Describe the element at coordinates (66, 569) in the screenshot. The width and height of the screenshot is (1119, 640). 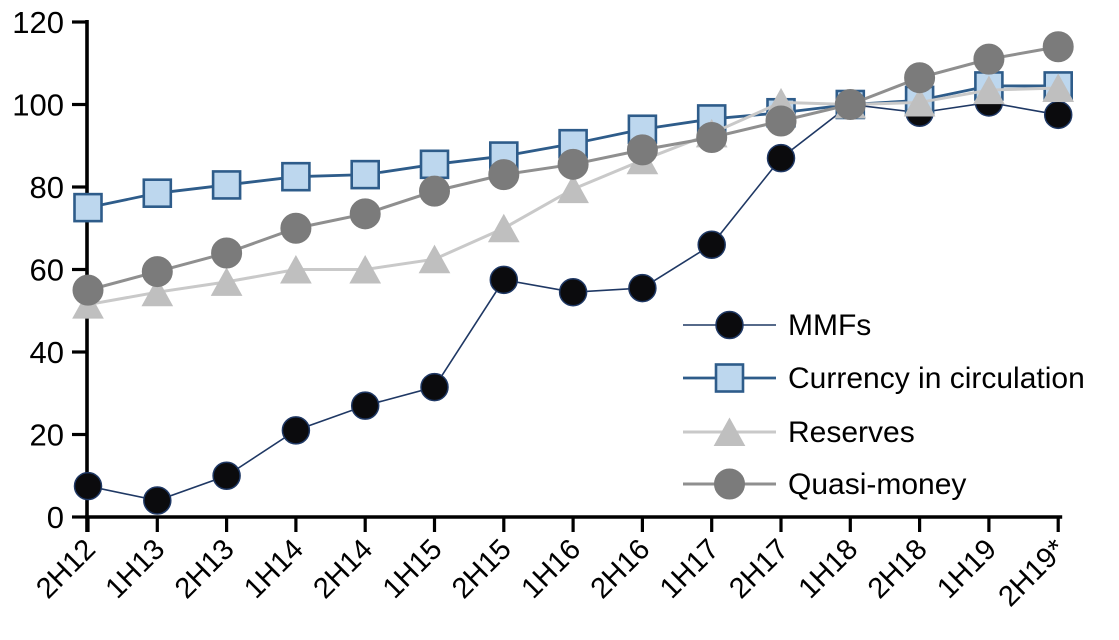
I see `x-axis-tick-label: 2H12` at that location.